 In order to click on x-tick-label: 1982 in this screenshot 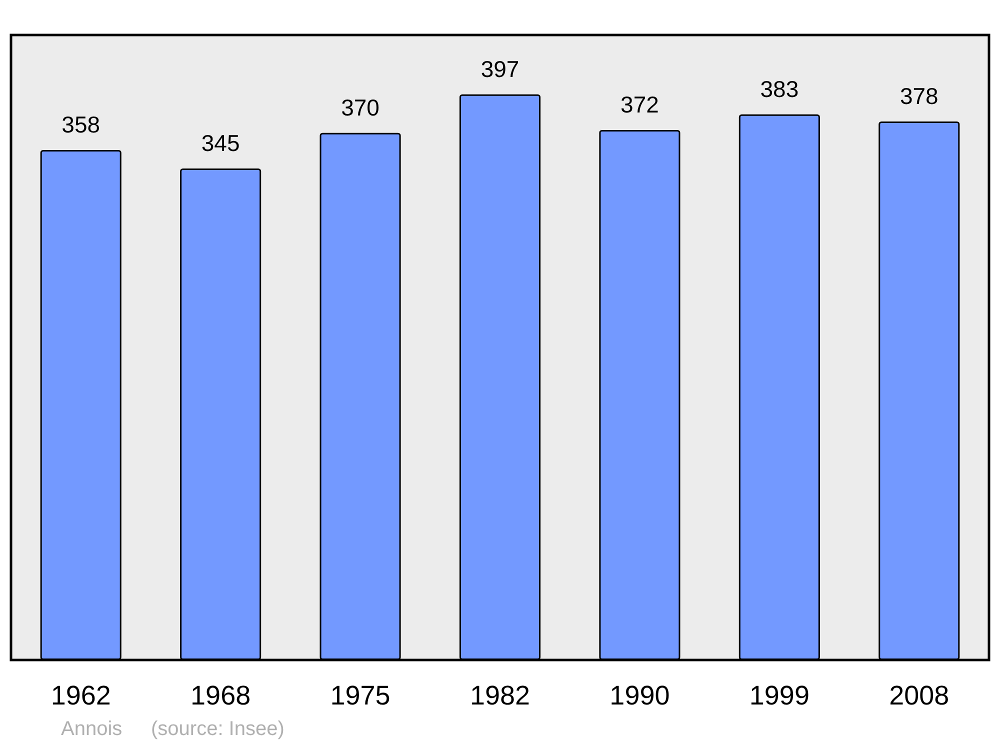, I will do `click(500, 695)`.